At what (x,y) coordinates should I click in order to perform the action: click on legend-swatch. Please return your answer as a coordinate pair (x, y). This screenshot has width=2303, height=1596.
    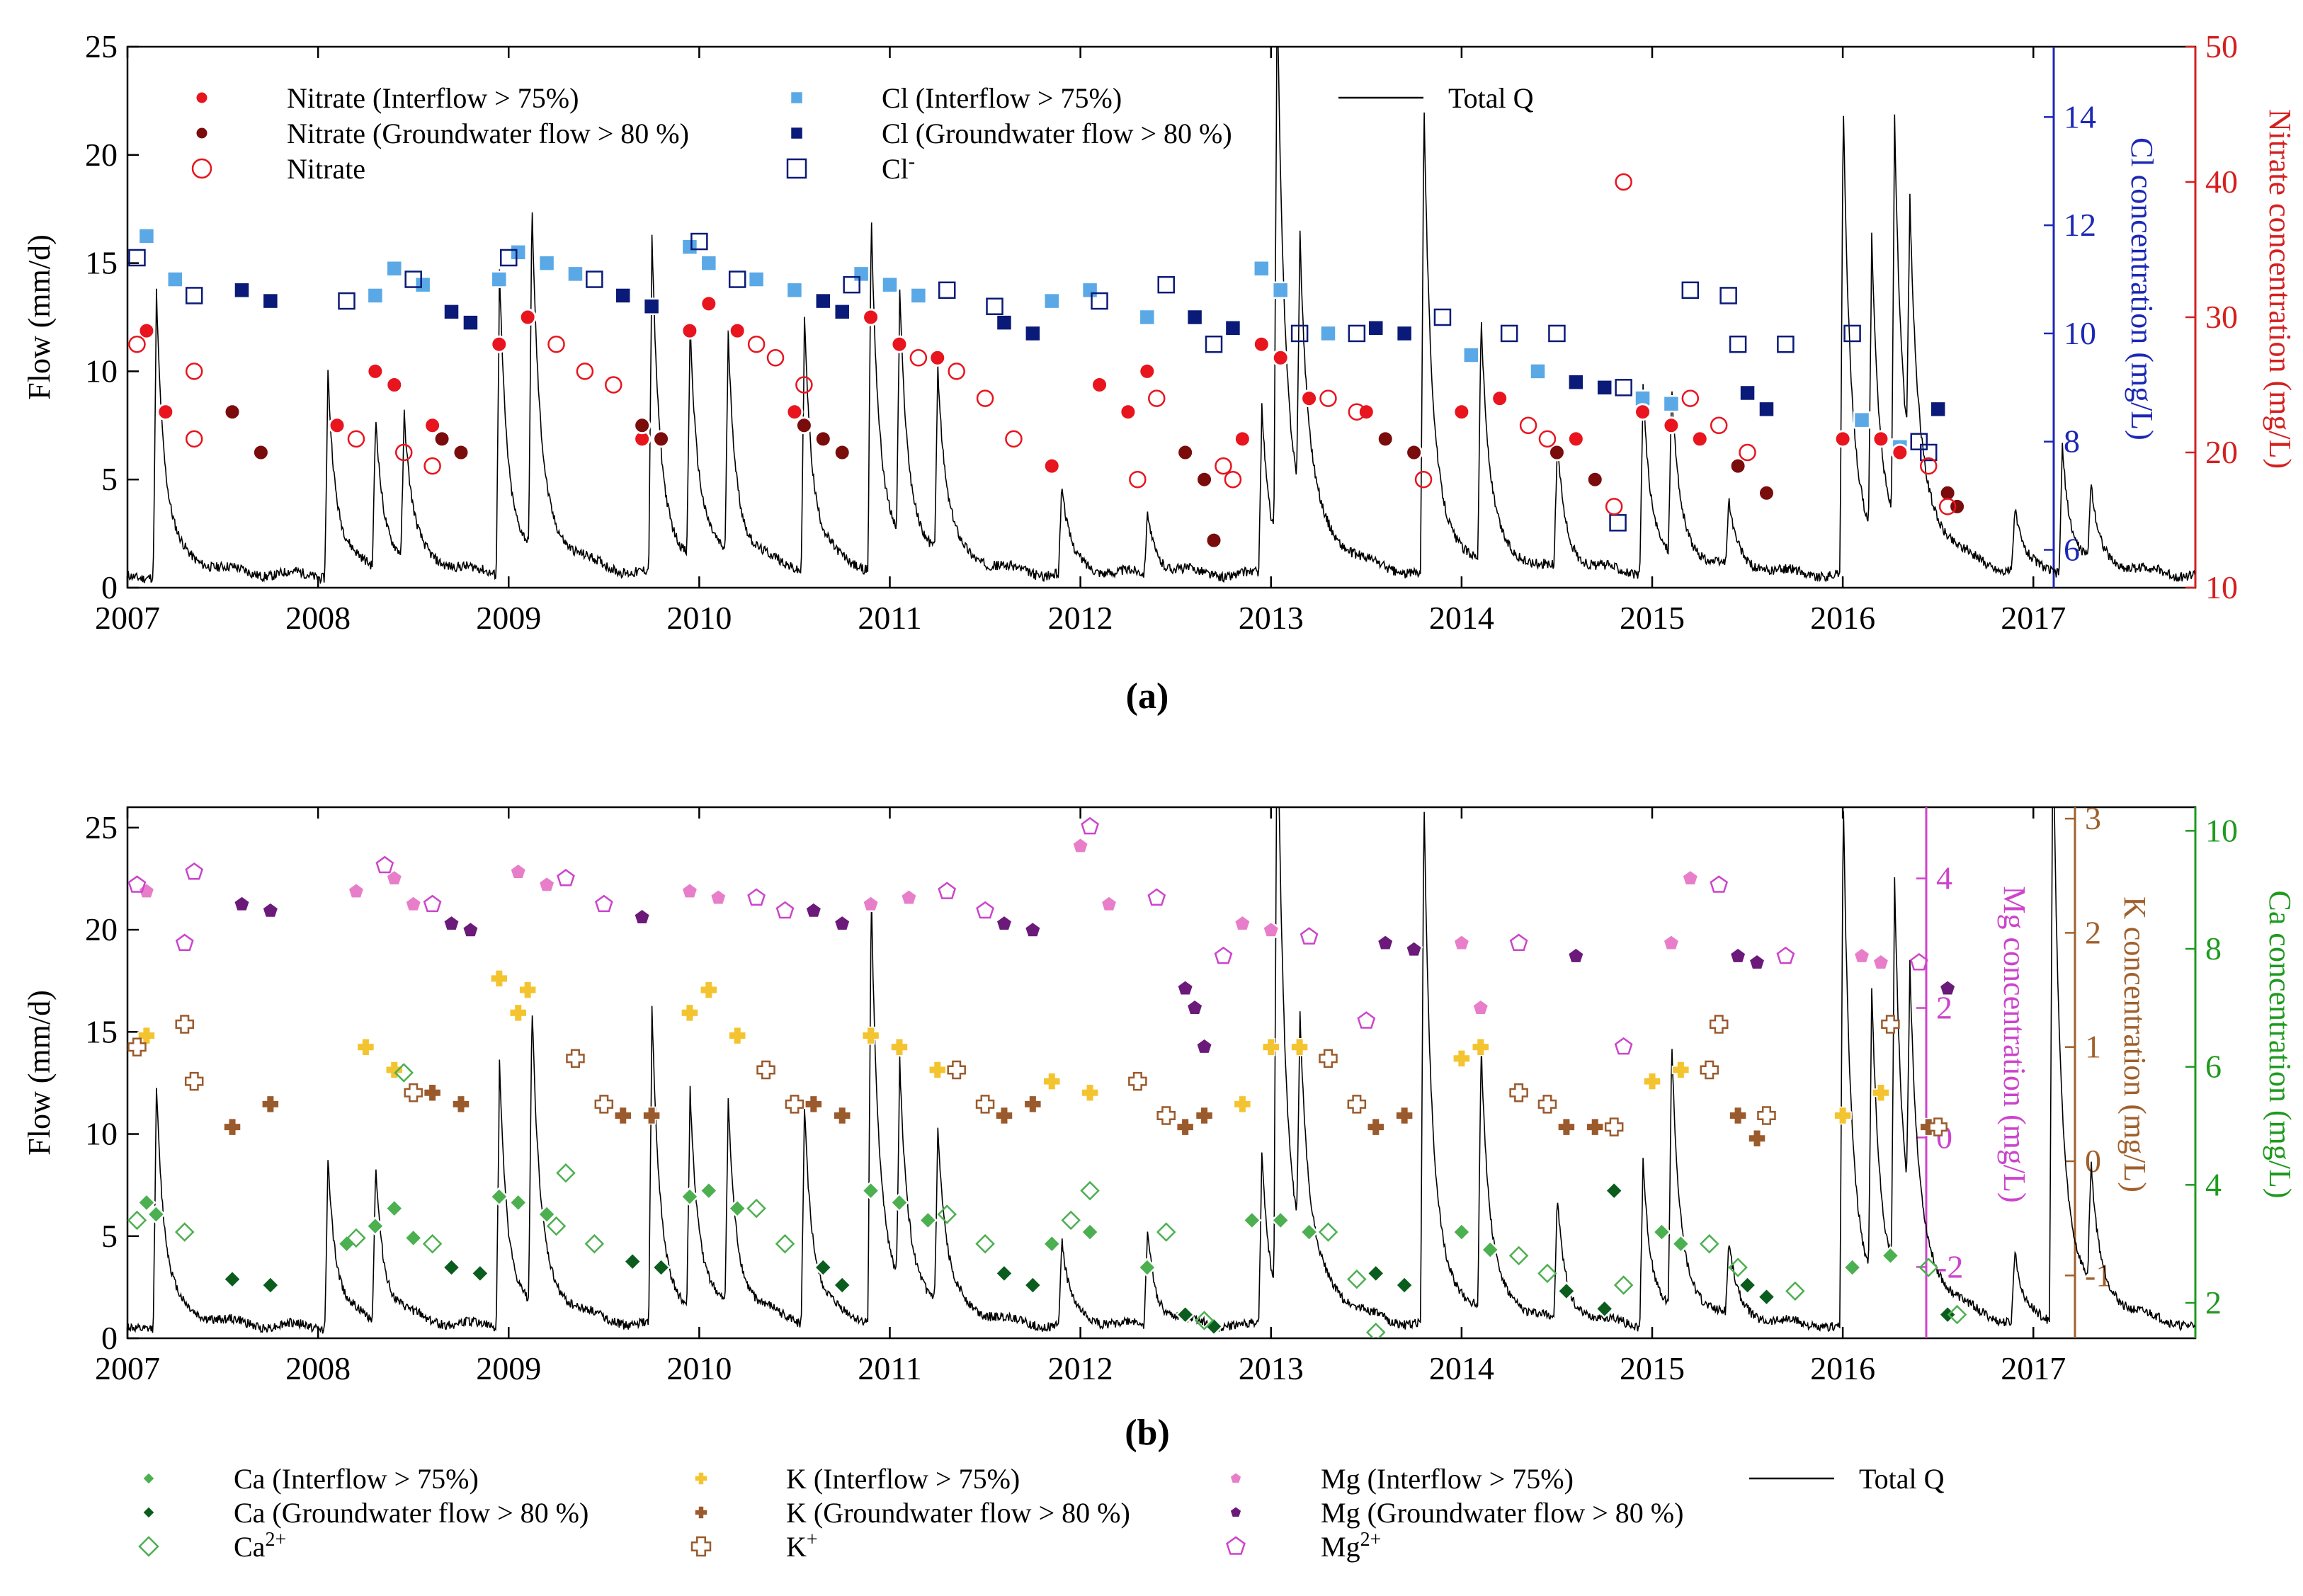
    Looking at the image, I should click on (701, 1512).